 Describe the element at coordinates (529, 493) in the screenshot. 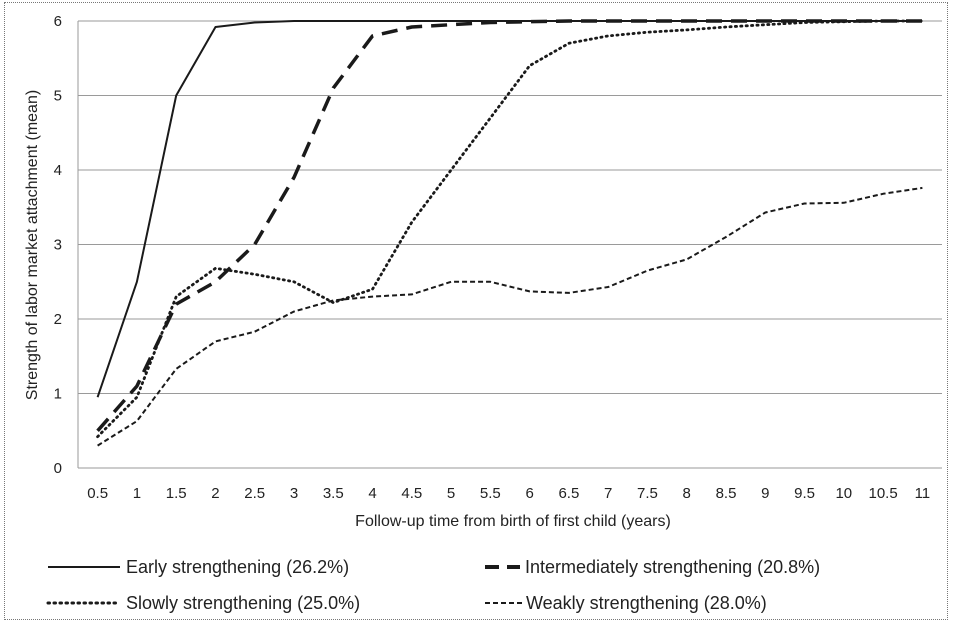

I see `x-tick-label: 6` at that location.